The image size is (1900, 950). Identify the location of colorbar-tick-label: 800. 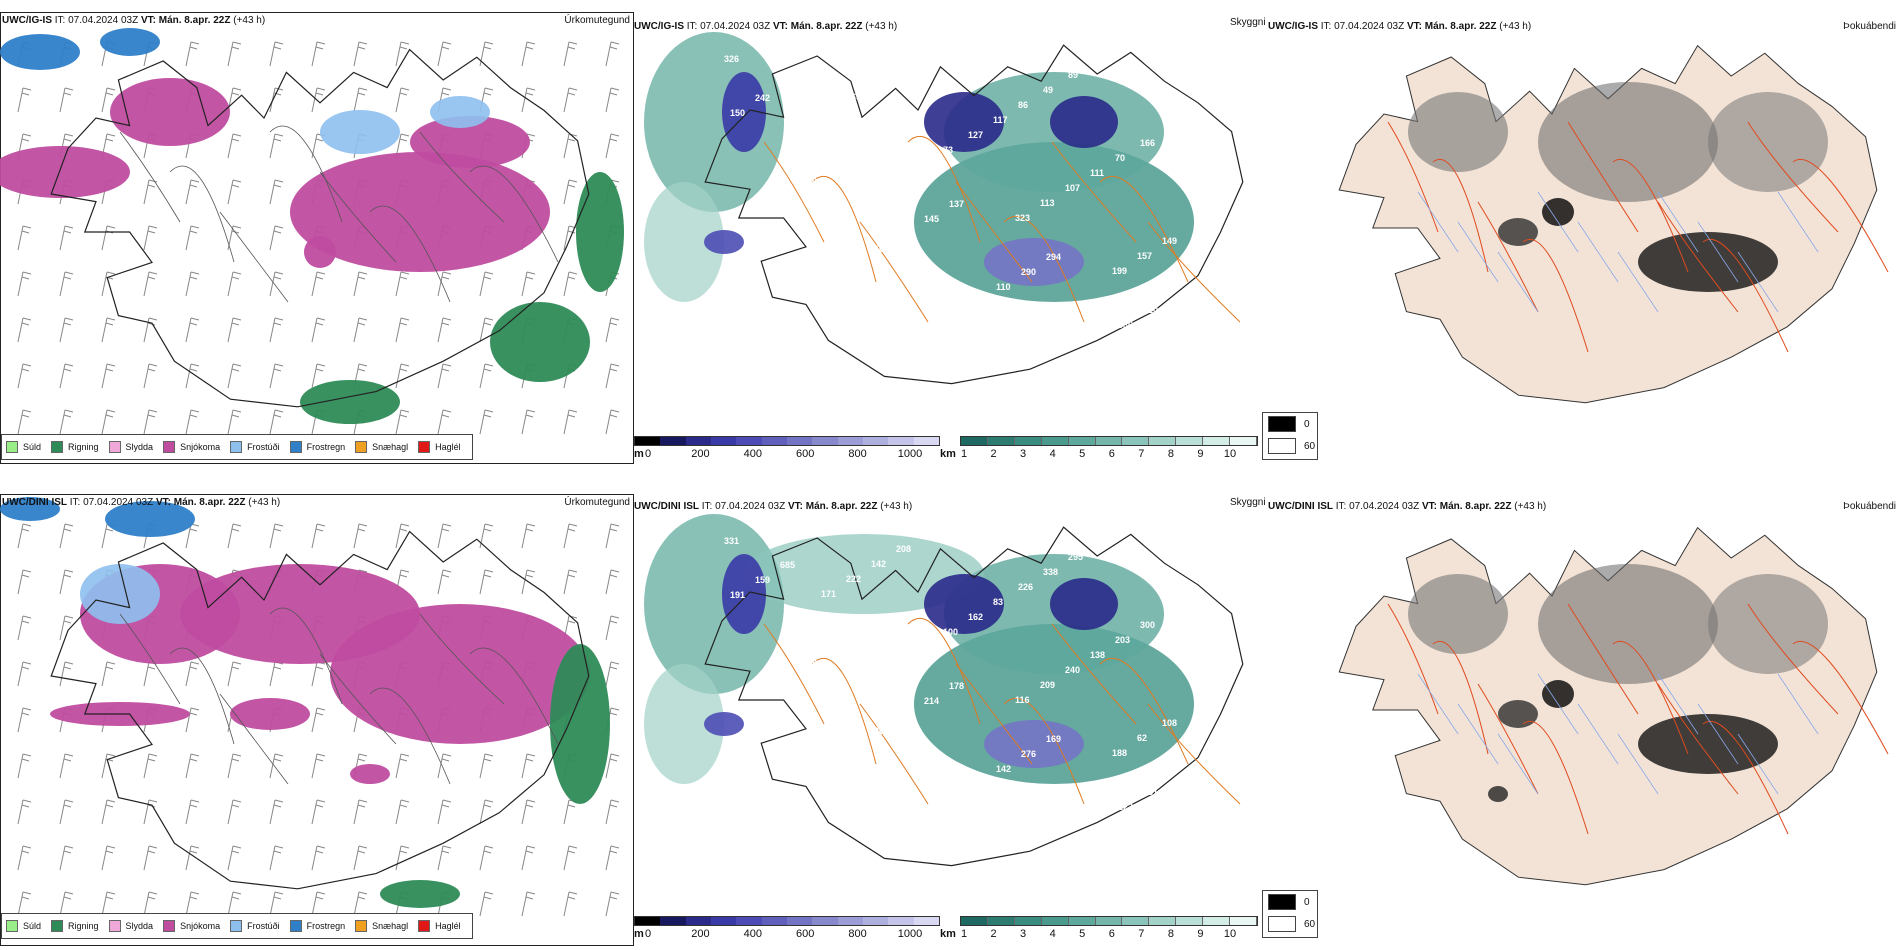
(857, 454).